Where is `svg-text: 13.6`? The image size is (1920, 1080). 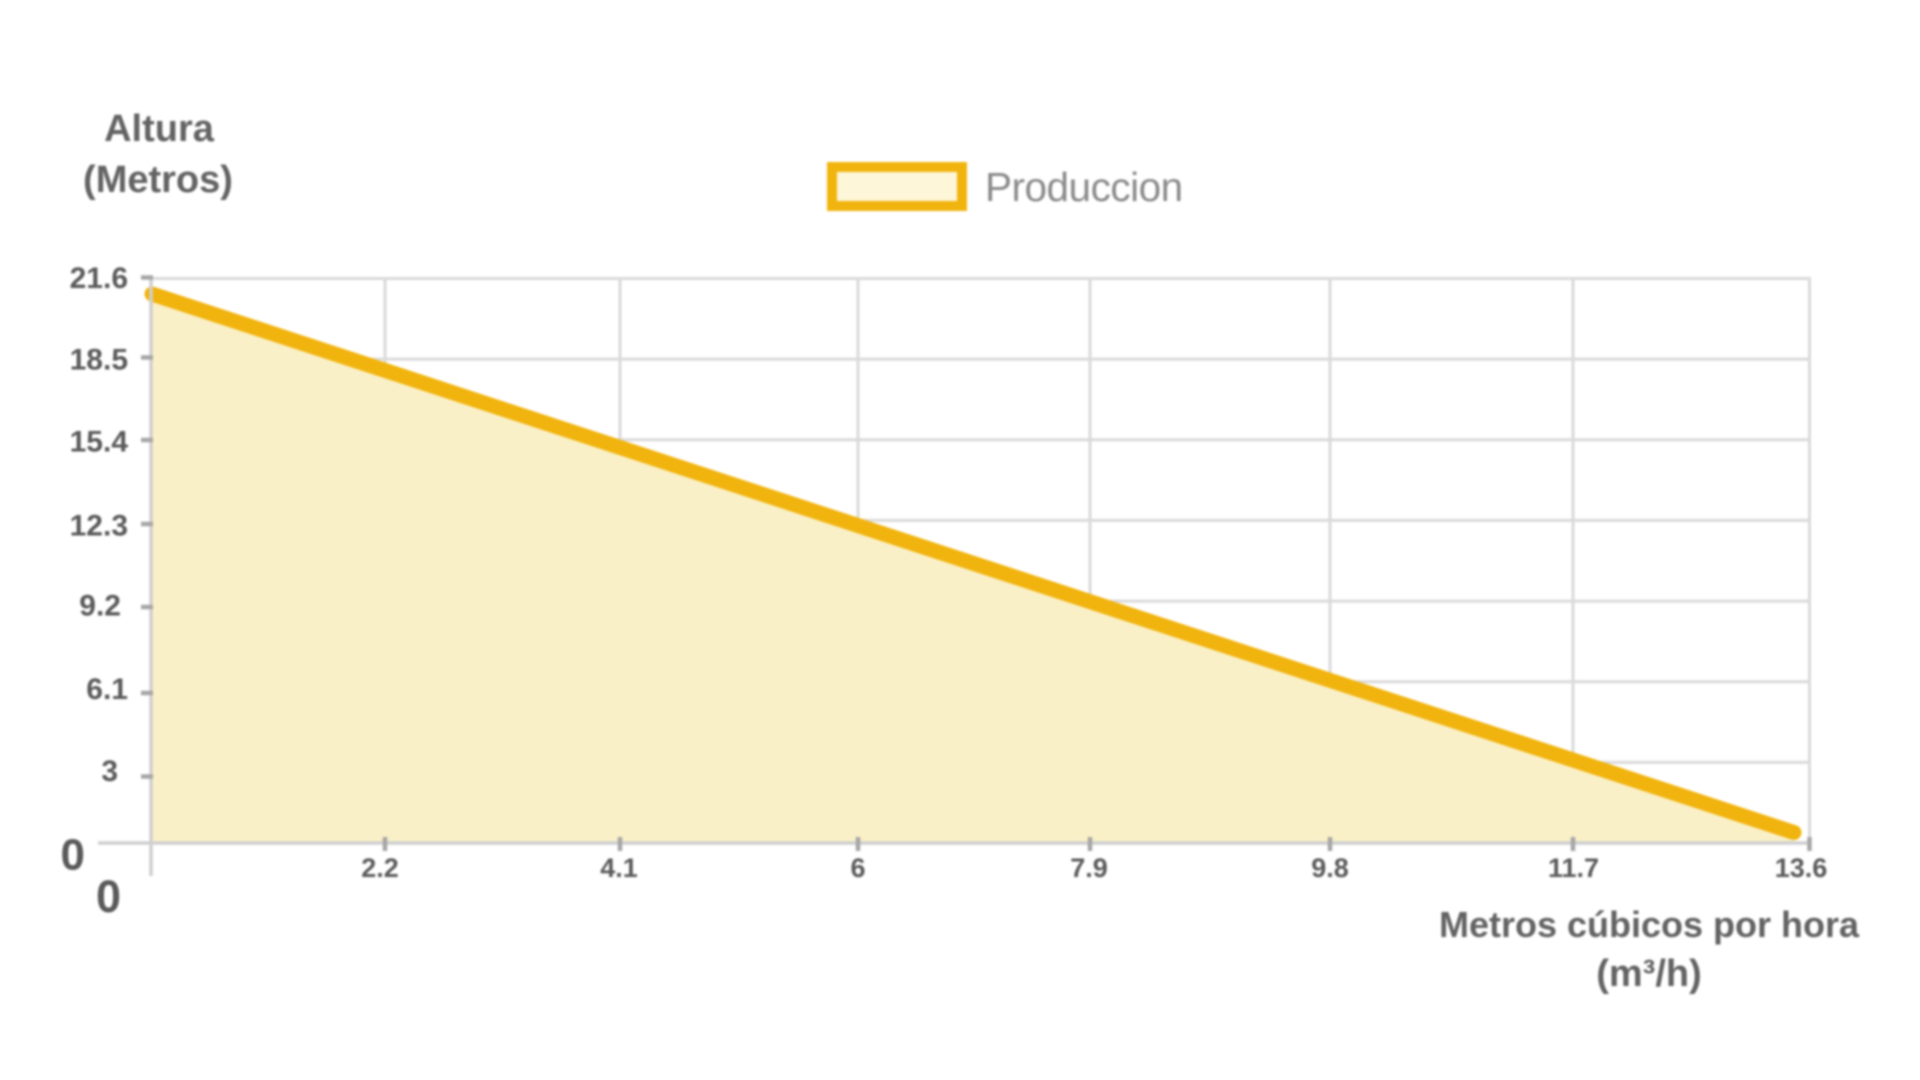 svg-text: 13.6 is located at coordinates (1801, 868).